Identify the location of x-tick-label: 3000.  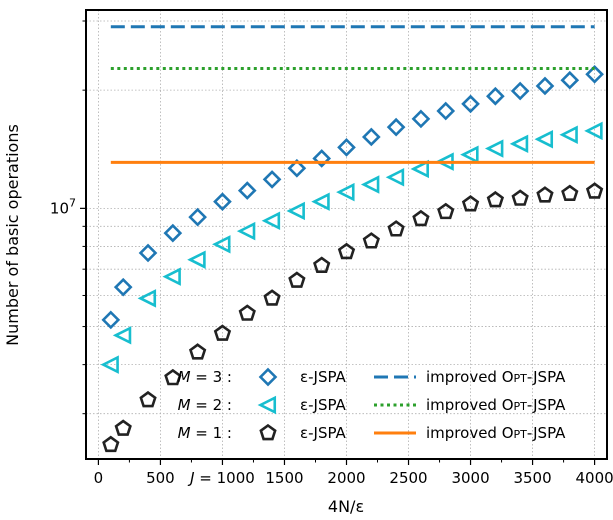
(470, 478).